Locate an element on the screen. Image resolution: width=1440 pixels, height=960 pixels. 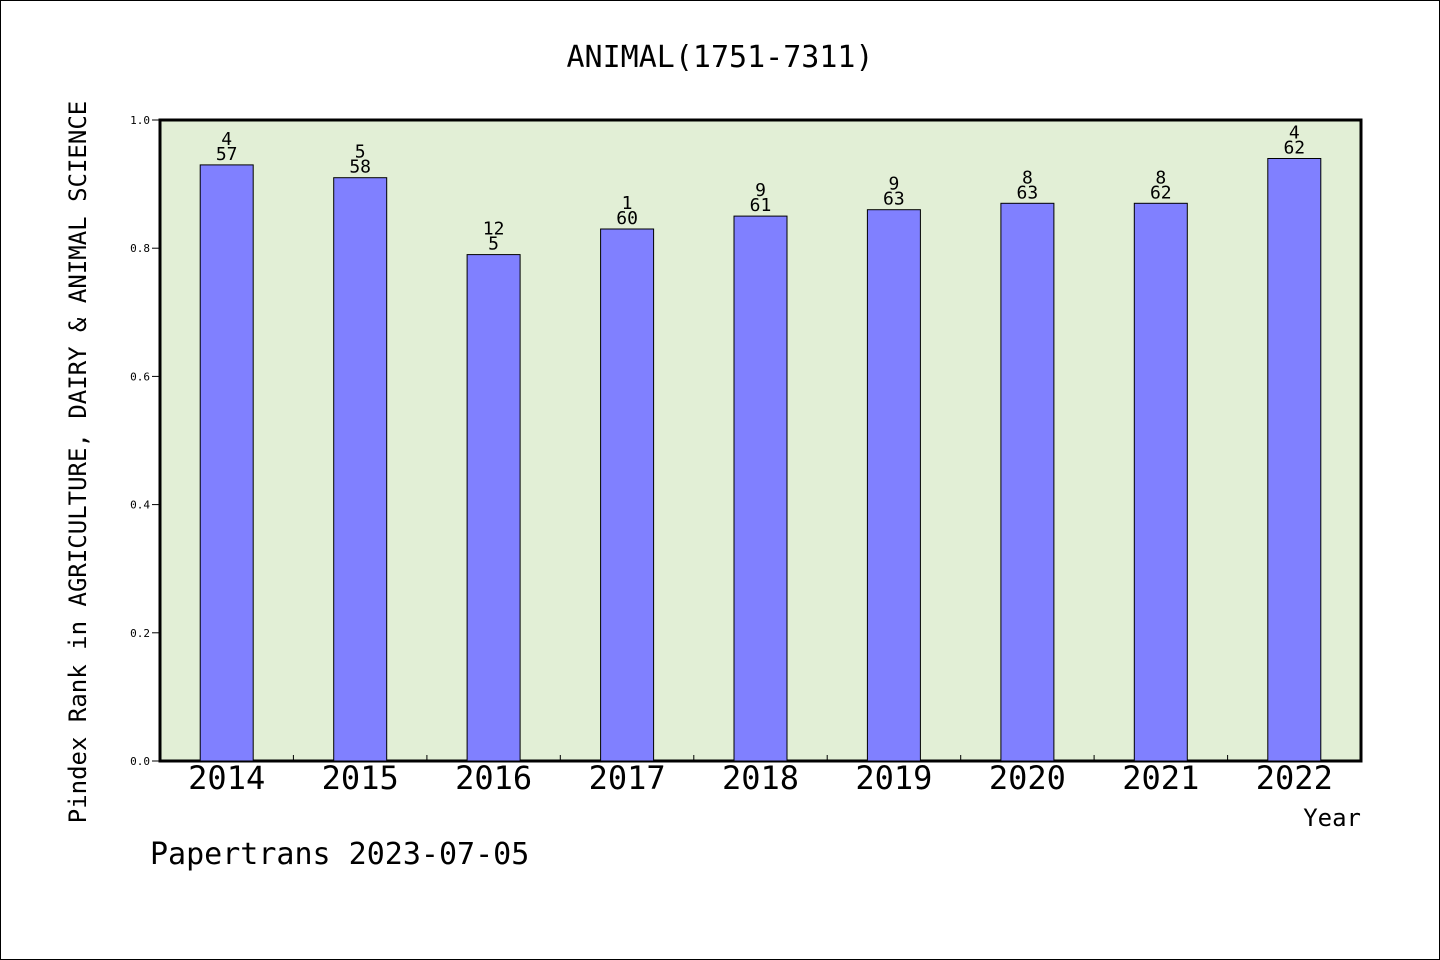
bar-label-top-2016: 12 is located at coordinates (494, 229).